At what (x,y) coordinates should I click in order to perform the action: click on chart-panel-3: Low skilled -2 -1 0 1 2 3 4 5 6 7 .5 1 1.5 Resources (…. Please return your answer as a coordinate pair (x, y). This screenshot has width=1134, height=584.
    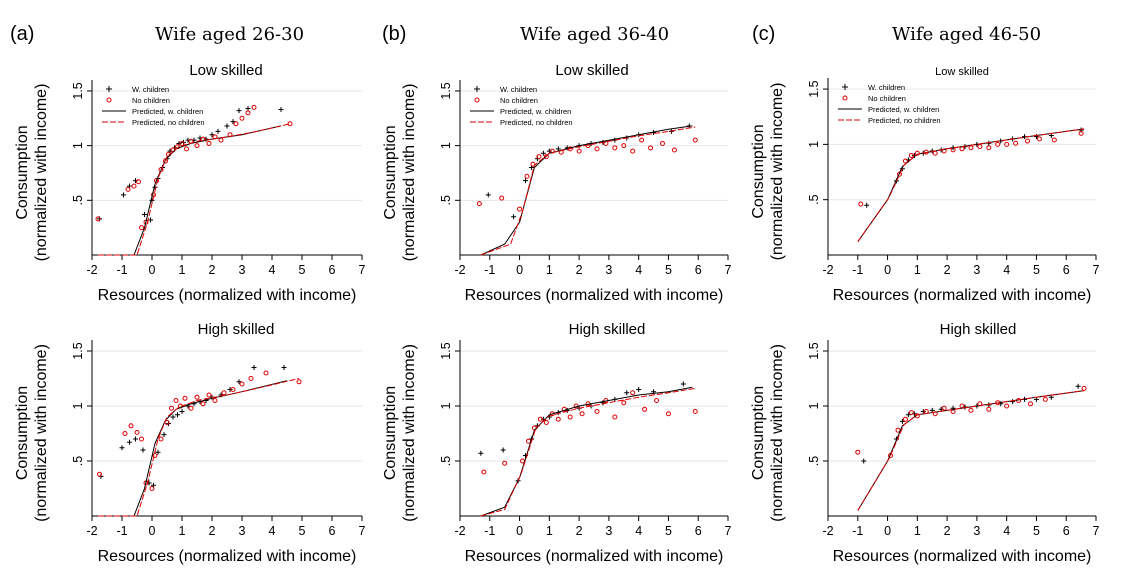
    Looking at the image, I should click on (925, 185).